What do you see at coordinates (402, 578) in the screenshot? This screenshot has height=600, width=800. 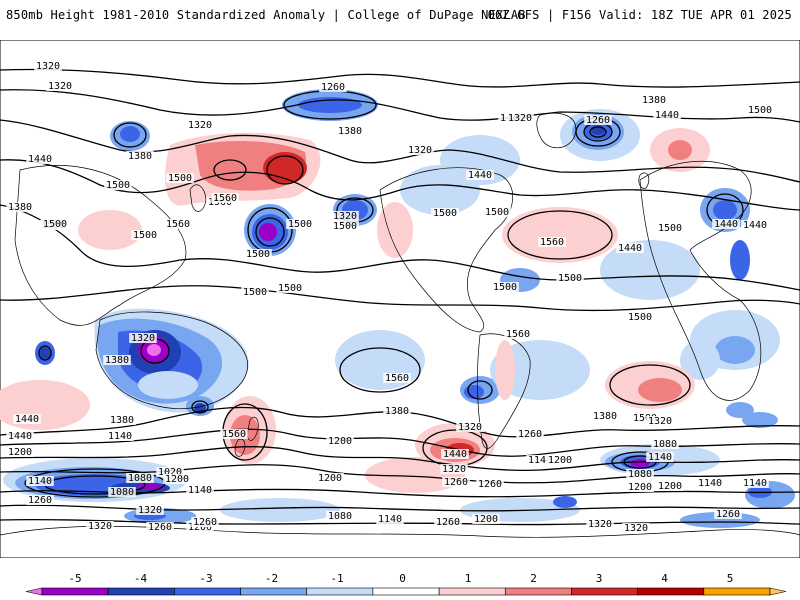 I see `colorbar-tick-label: 0` at bounding box center [402, 578].